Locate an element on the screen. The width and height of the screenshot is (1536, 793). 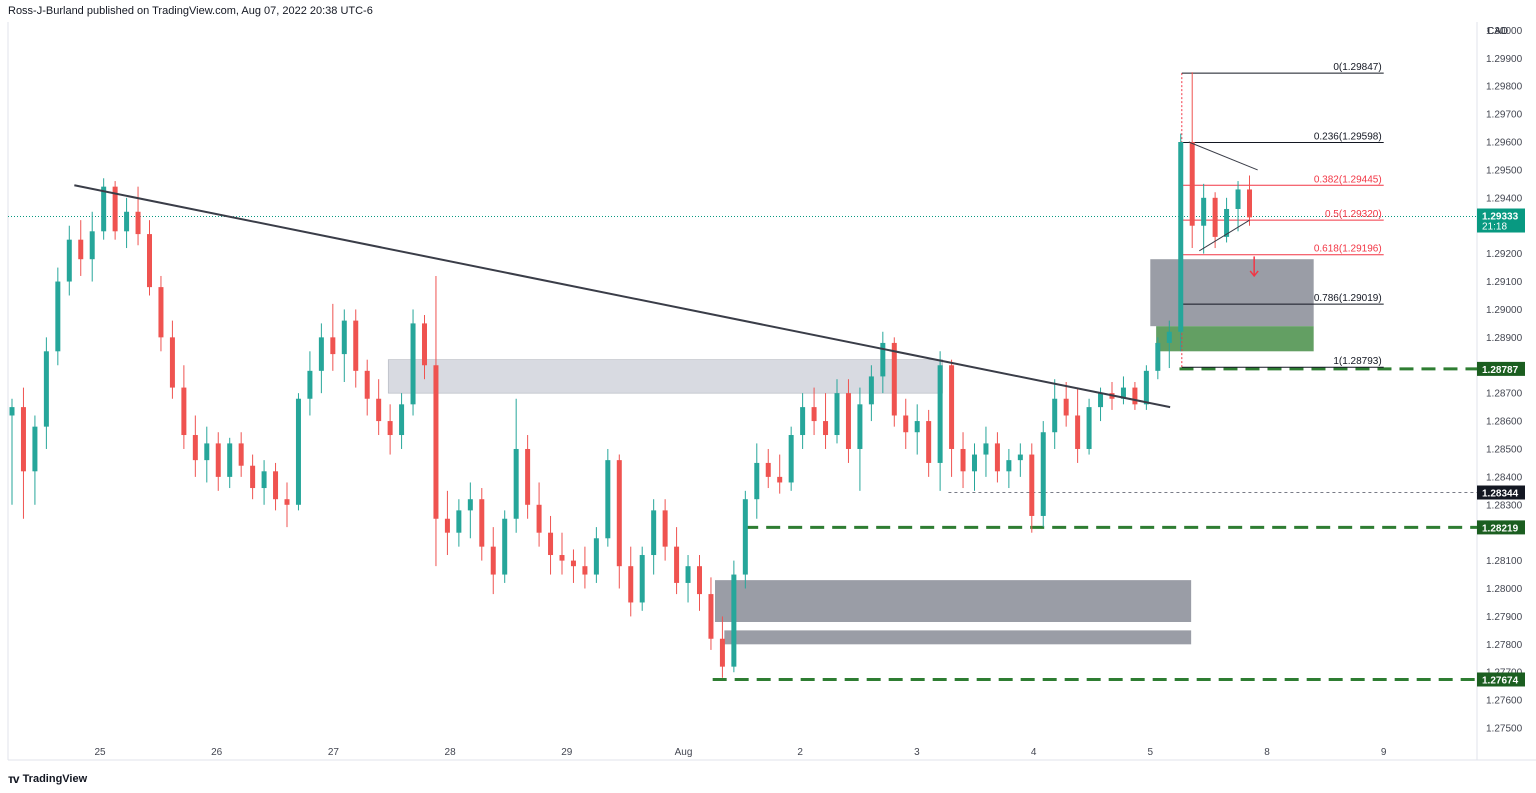
triangle-lower-line is located at coordinates (1224, 235).